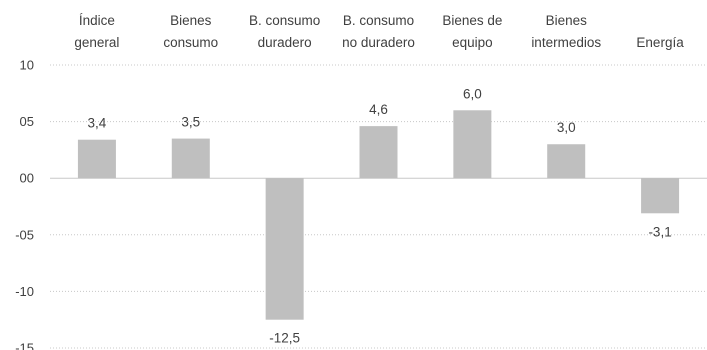 This screenshot has width=707, height=350. I want to click on category-label: consumo, so click(190, 42).